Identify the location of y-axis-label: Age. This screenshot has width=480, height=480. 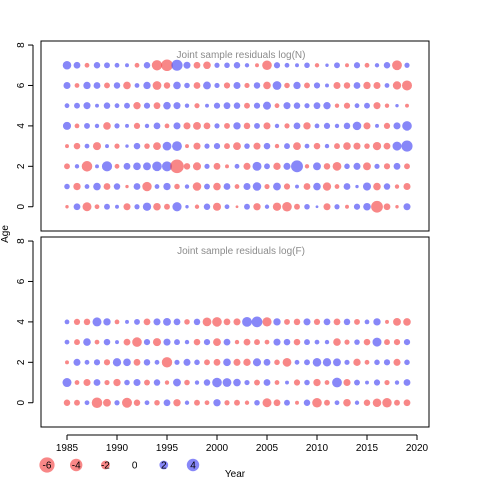
(5, 234).